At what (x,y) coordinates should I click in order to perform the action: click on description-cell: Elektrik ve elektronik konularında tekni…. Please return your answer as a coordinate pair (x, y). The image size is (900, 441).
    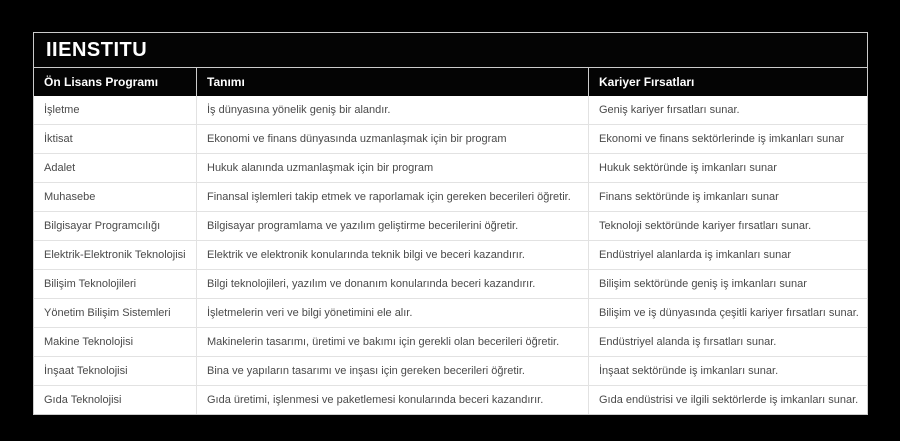
    Looking at the image, I should click on (392, 254).